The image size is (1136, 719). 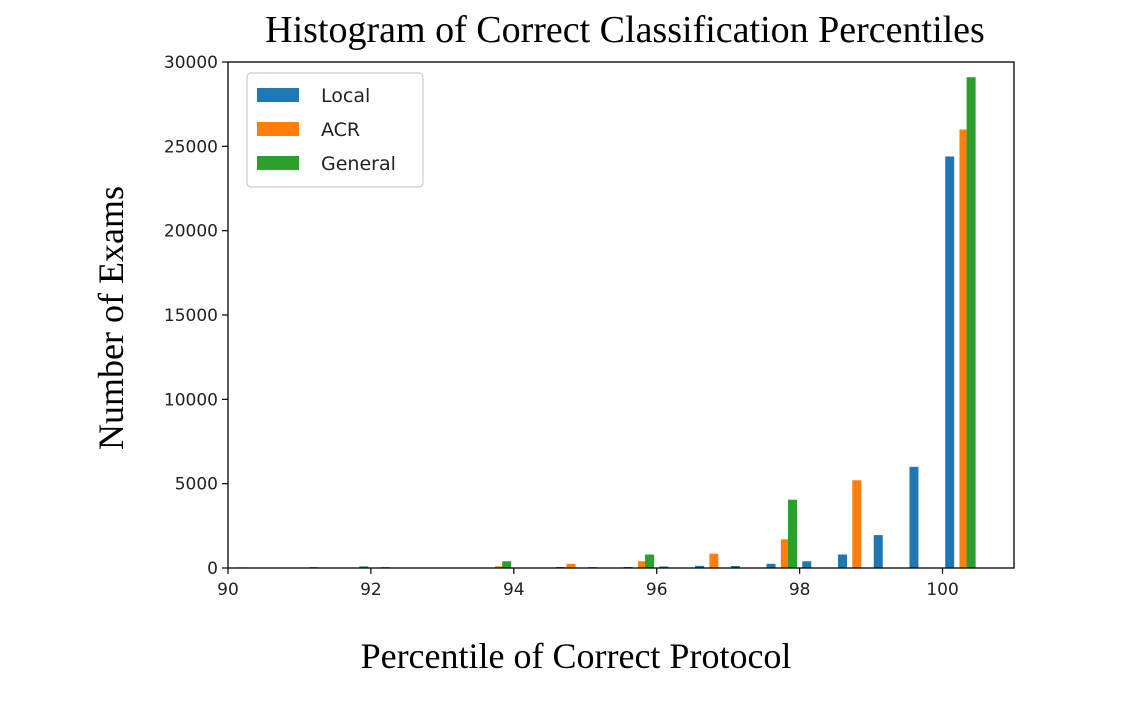 What do you see at coordinates (340, 130) in the screenshot?
I see `legend-label-acr: ACR` at bounding box center [340, 130].